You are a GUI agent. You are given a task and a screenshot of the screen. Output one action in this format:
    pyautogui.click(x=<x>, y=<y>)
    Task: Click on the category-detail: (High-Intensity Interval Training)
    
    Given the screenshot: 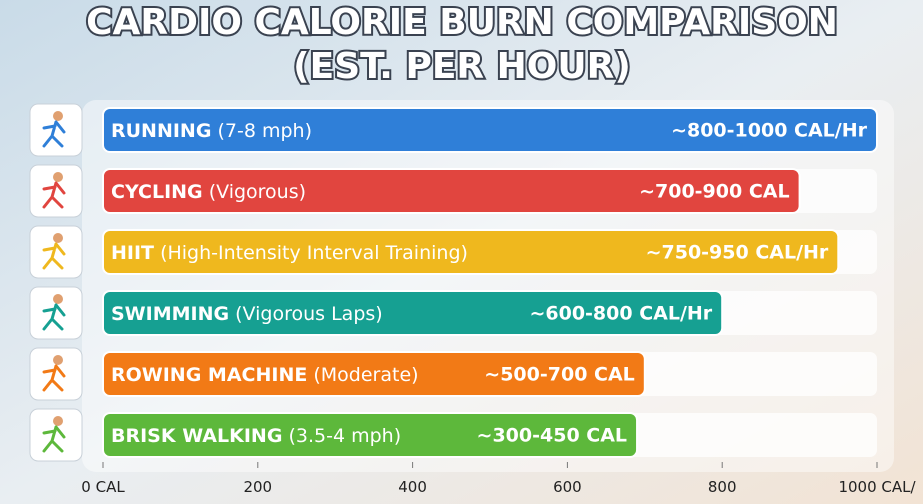 What is the action you would take?
    pyautogui.click(x=314, y=253)
    